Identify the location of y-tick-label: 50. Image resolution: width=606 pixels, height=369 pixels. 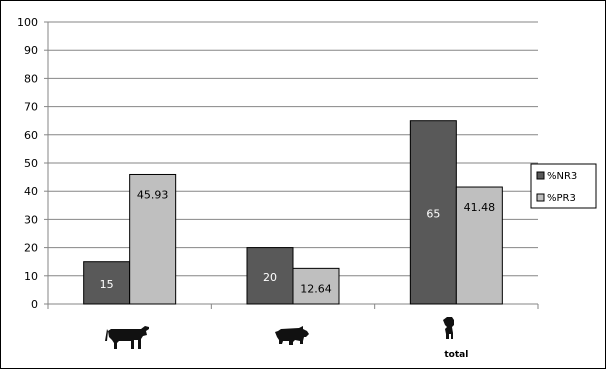
(31, 163).